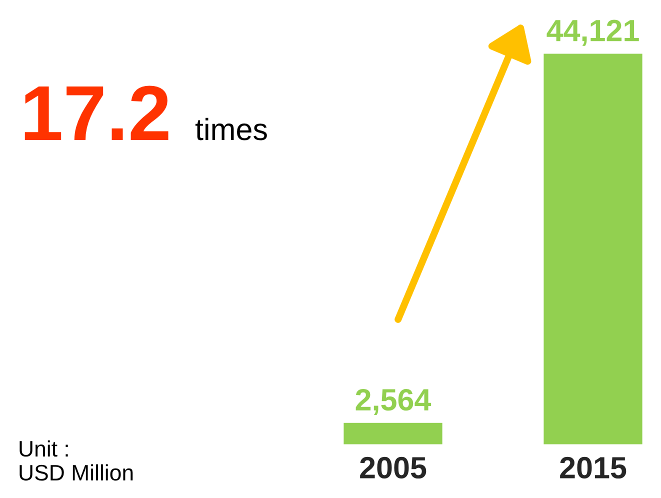 The image size is (661, 498). Describe the element at coordinates (593, 467) in the screenshot. I see `x-tick-label: 2015` at that location.